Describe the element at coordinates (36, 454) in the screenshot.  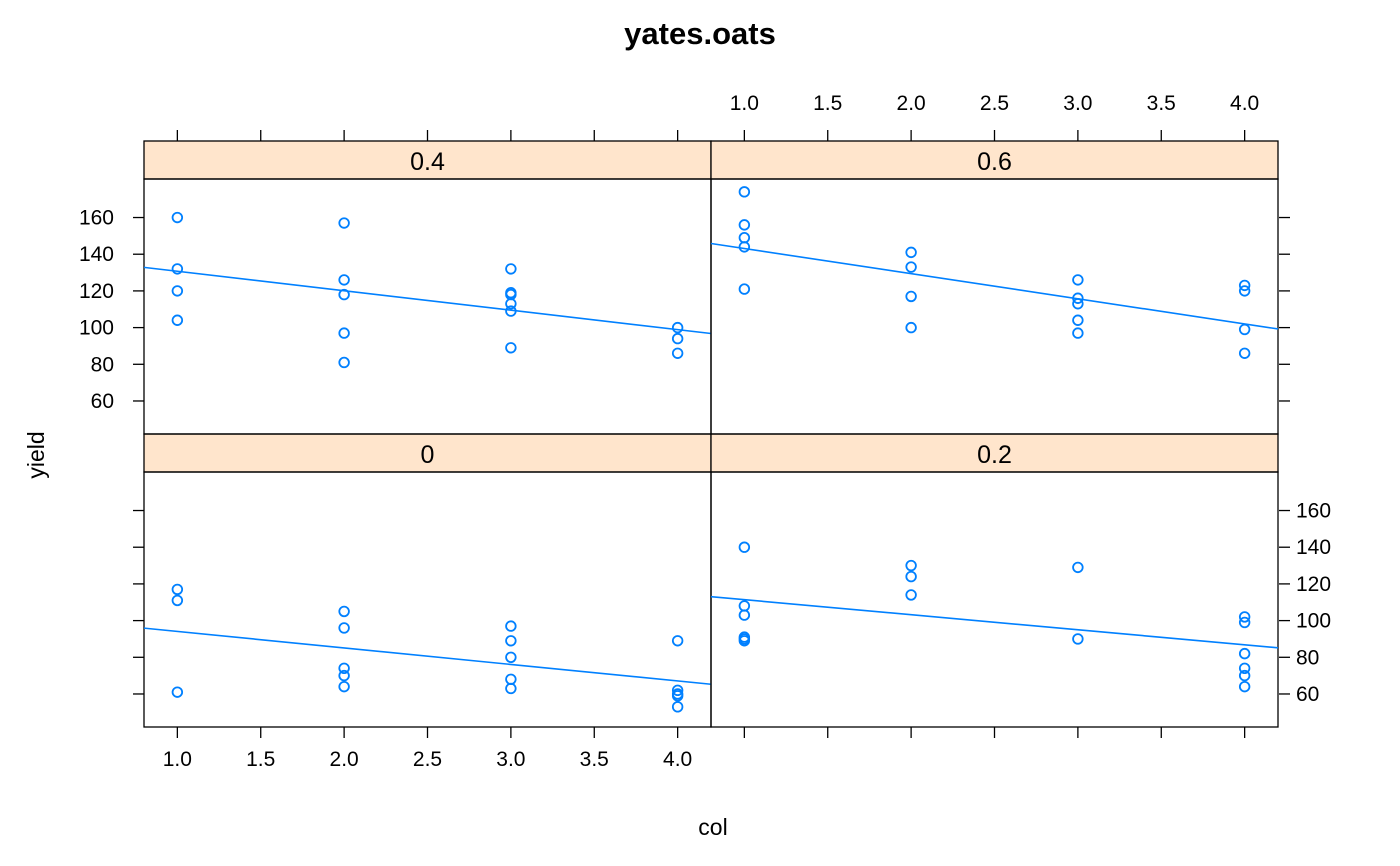
I see `y-axis-label: yield` at that location.